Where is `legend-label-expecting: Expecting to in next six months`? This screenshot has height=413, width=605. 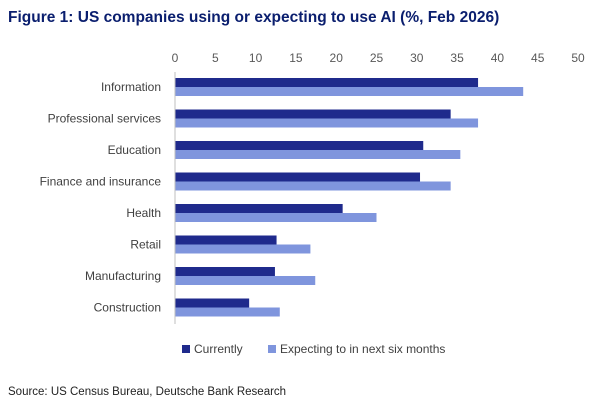
legend-label-expecting: Expecting to in next six months is located at coordinates (362, 349).